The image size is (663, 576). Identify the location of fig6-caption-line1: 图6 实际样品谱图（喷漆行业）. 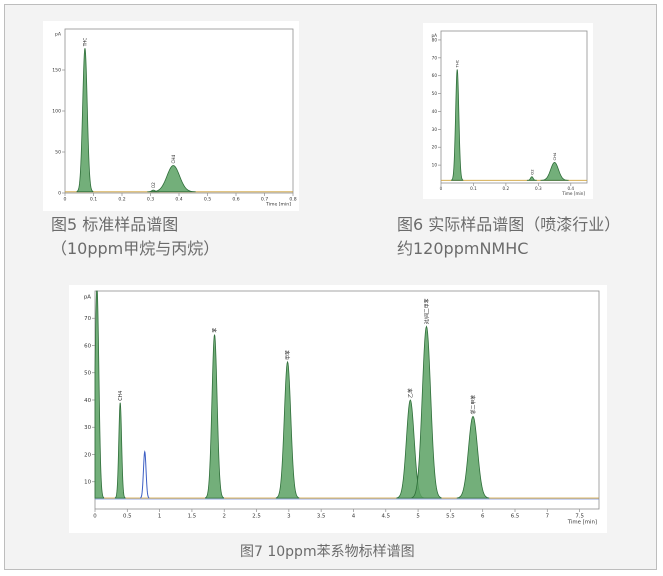
(509, 224).